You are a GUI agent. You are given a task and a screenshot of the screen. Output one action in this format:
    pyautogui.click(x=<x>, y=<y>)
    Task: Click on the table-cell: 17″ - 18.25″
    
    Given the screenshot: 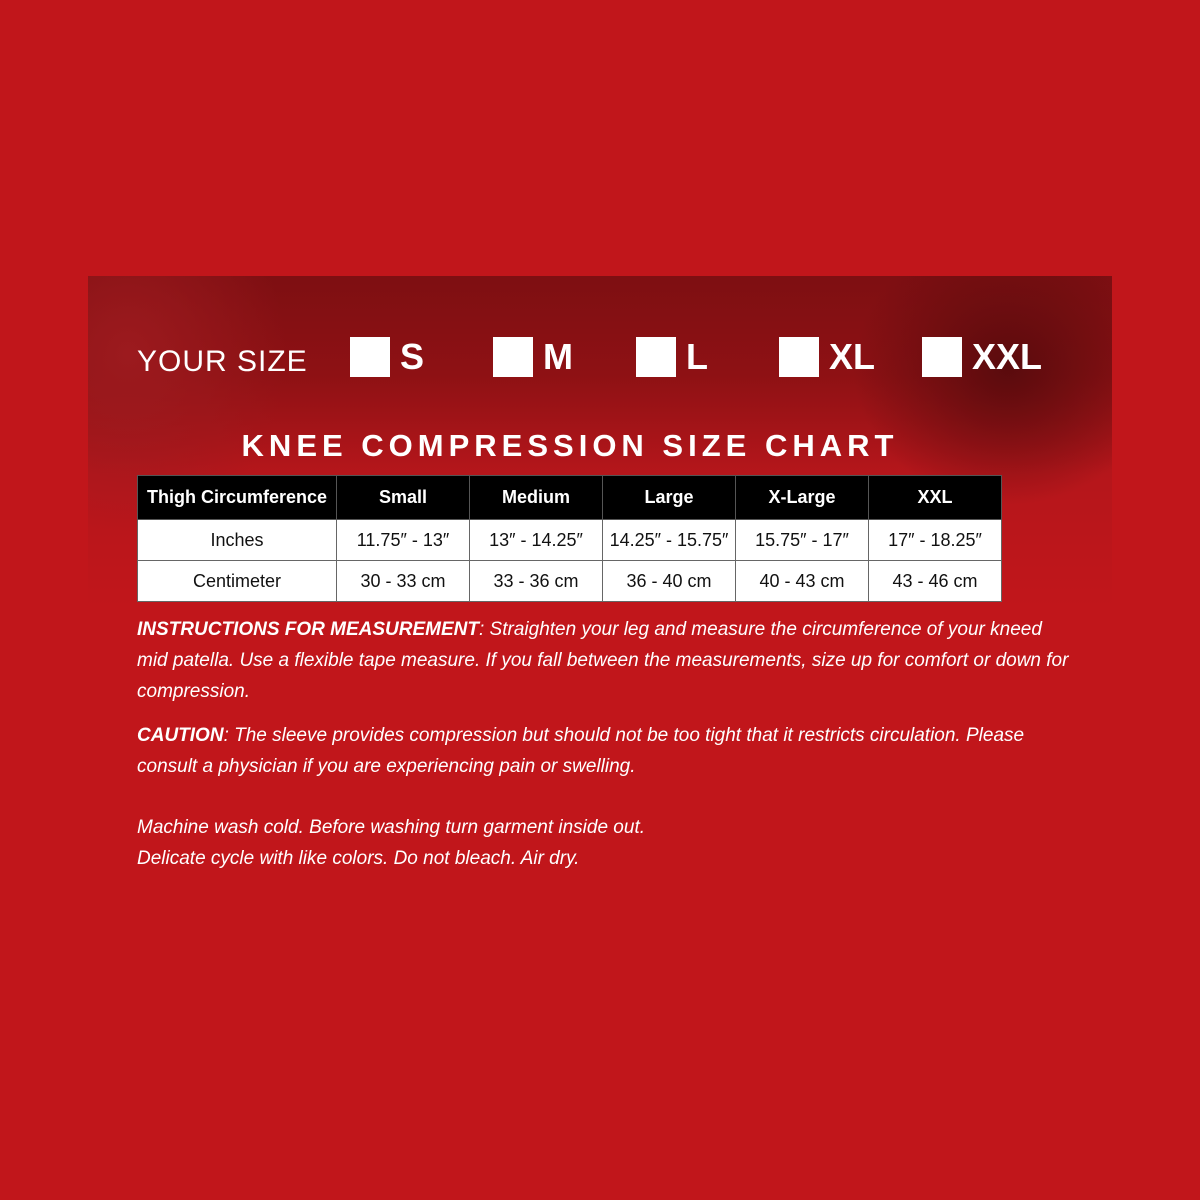 What is the action you would take?
    pyautogui.click(x=935, y=540)
    